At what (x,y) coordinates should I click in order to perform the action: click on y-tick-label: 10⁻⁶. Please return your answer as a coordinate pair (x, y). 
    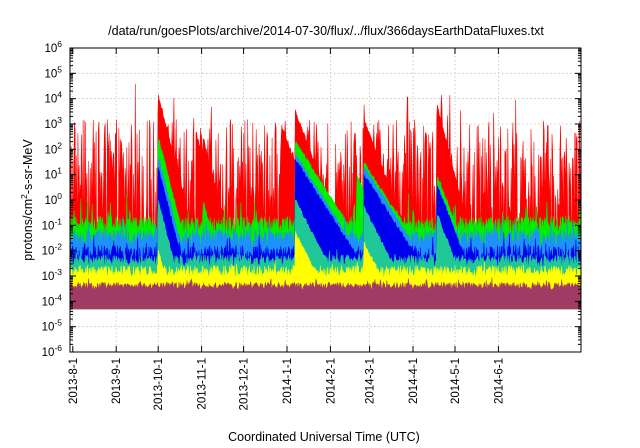
    Looking at the image, I should click on (52, 351).